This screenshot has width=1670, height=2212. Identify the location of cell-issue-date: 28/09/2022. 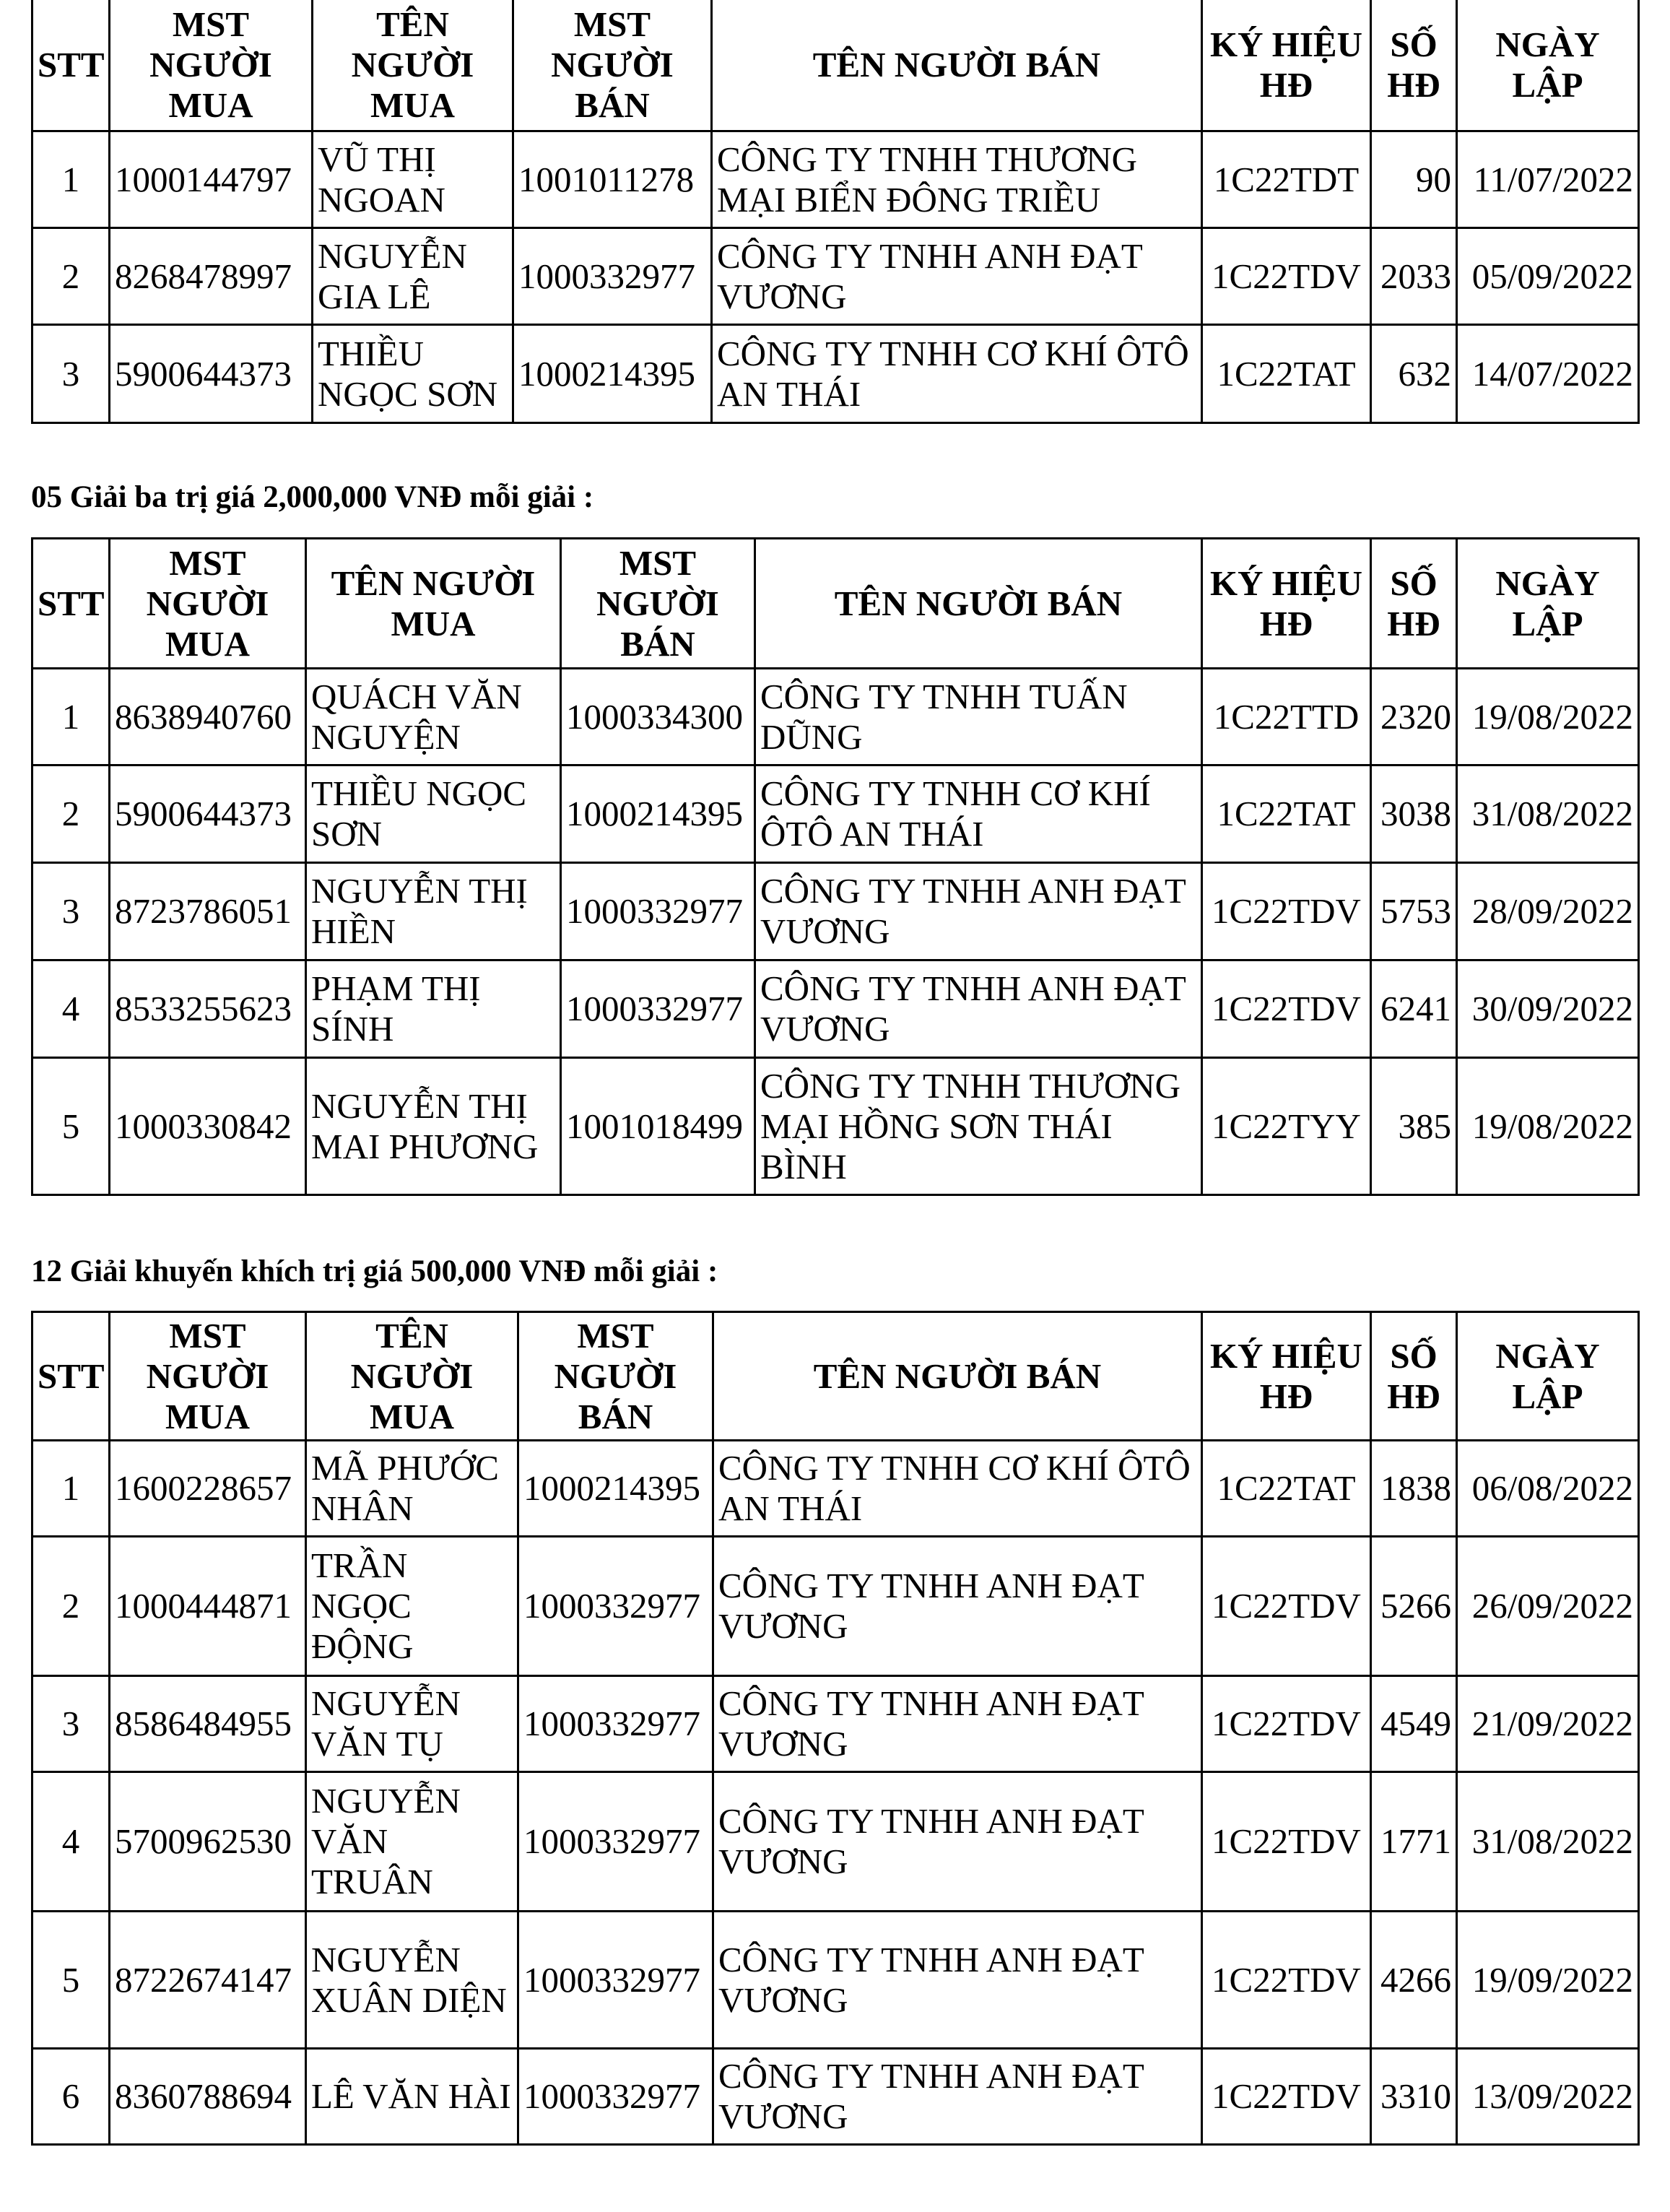
(1548, 912).